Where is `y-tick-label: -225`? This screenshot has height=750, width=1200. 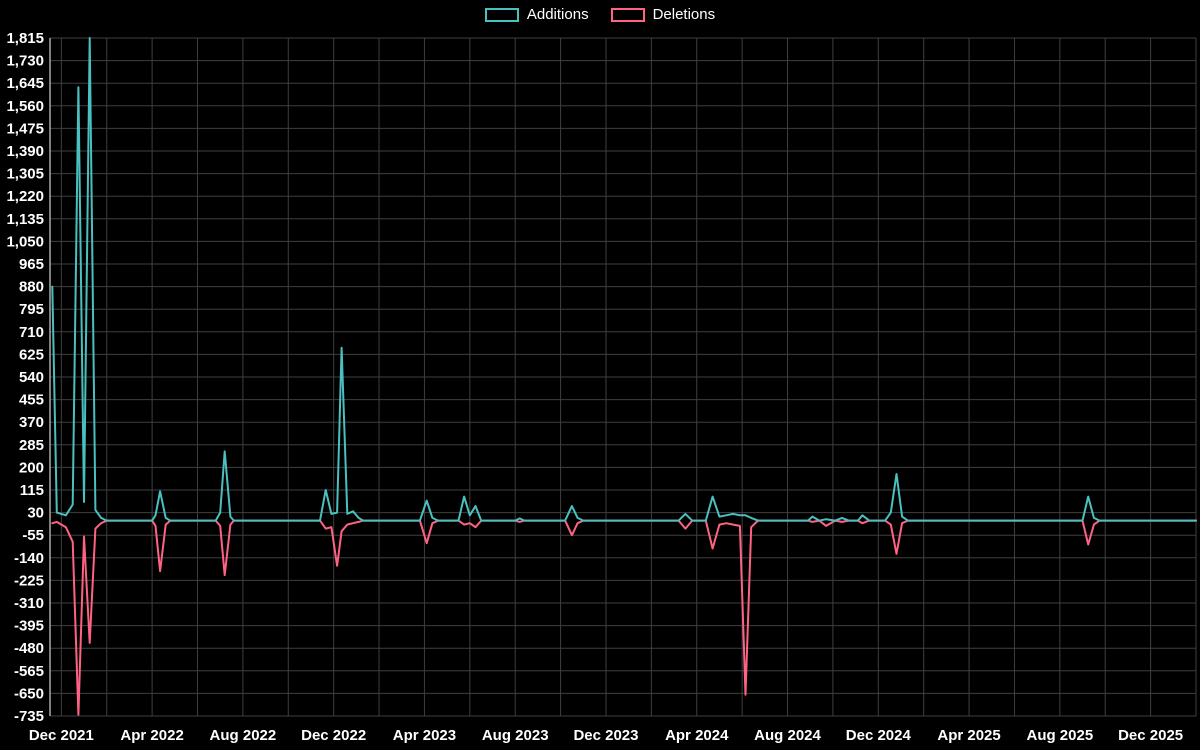 y-tick-label: -225 is located at coordinates (29, 580).